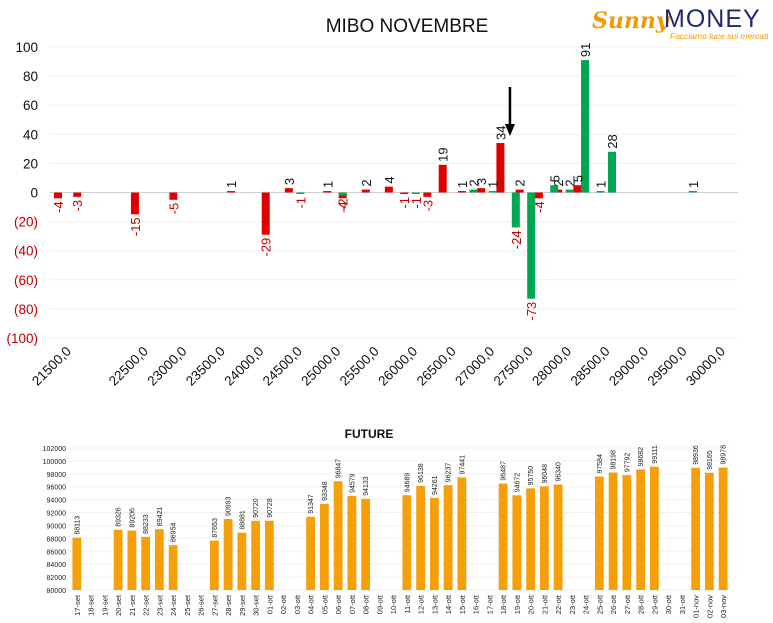 The image size is (773, 623). I want to click on chart1-data-label: -3, so click(77, 206).